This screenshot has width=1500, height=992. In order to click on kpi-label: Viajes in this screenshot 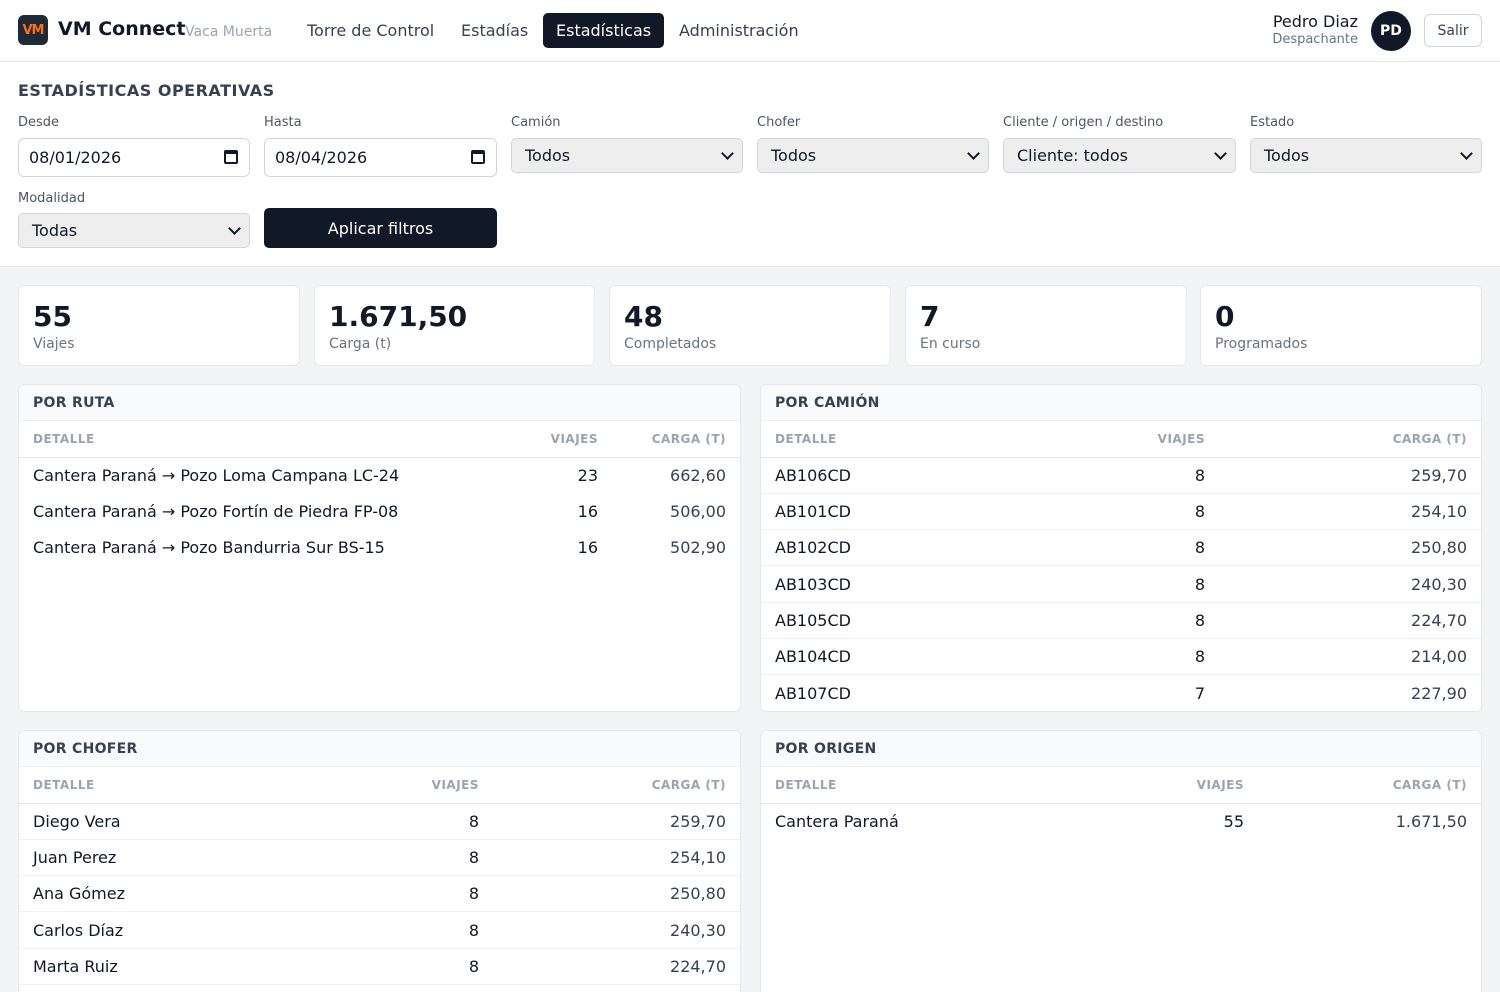, I will do `click(54, 344)`.